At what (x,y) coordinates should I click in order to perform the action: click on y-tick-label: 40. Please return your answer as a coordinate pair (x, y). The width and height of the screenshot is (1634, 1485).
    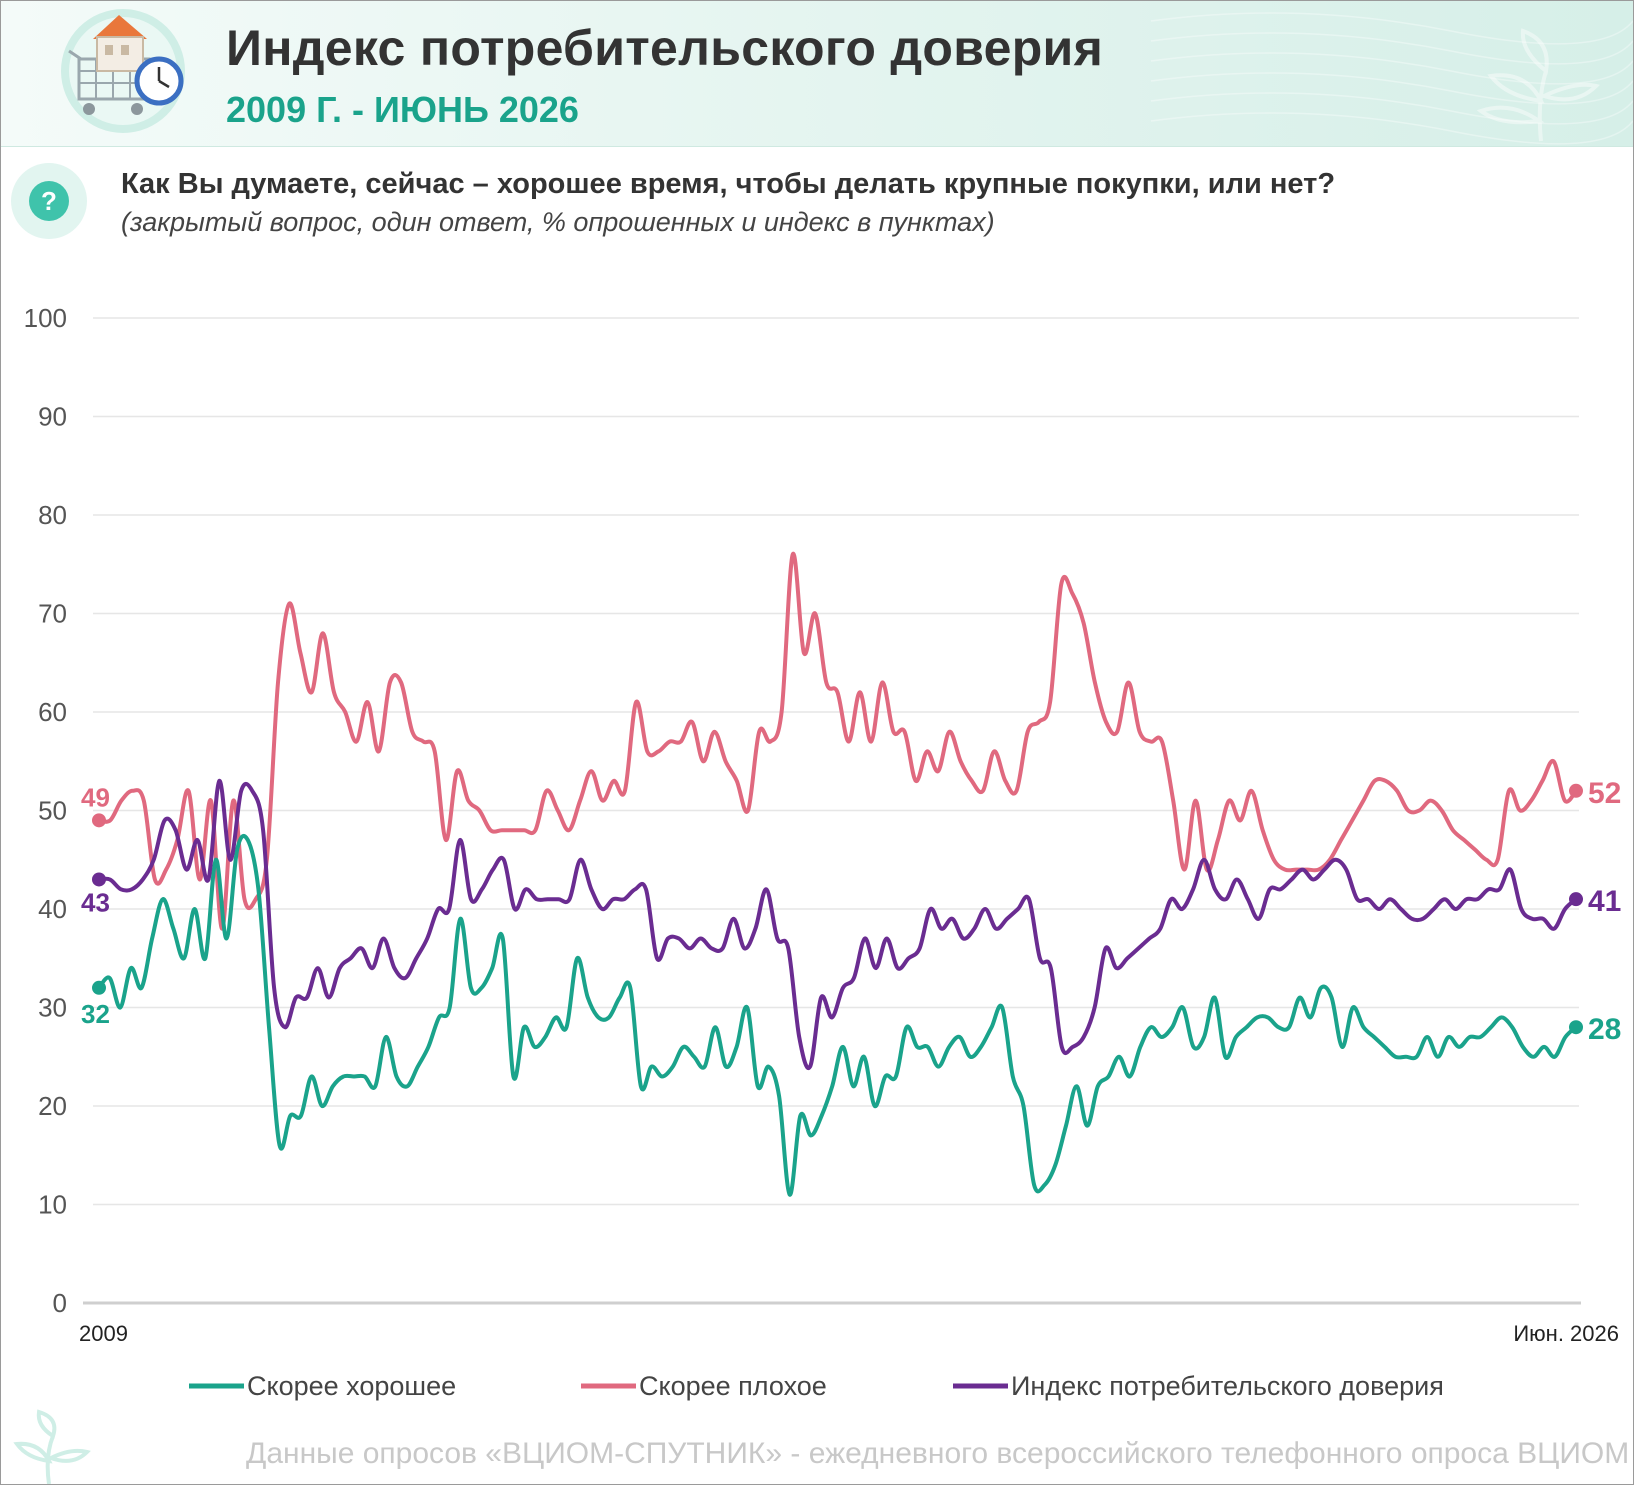
    Looking at the image, I should click on (52, 909).